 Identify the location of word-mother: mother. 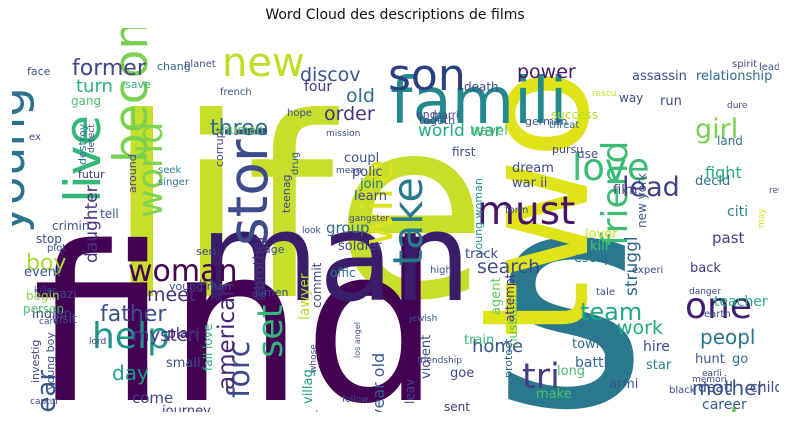
(729, 388).